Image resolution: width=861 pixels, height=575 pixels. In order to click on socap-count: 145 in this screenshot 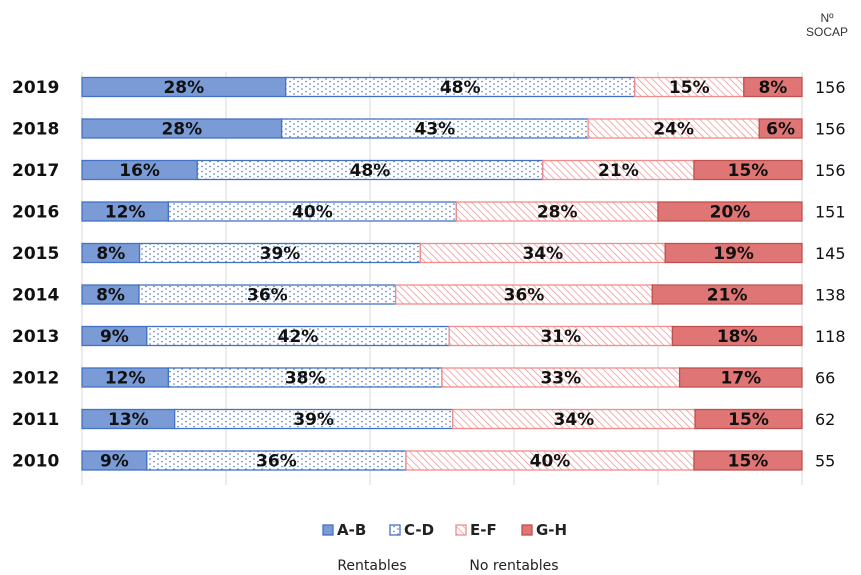, I will do `click(830, 253)`.